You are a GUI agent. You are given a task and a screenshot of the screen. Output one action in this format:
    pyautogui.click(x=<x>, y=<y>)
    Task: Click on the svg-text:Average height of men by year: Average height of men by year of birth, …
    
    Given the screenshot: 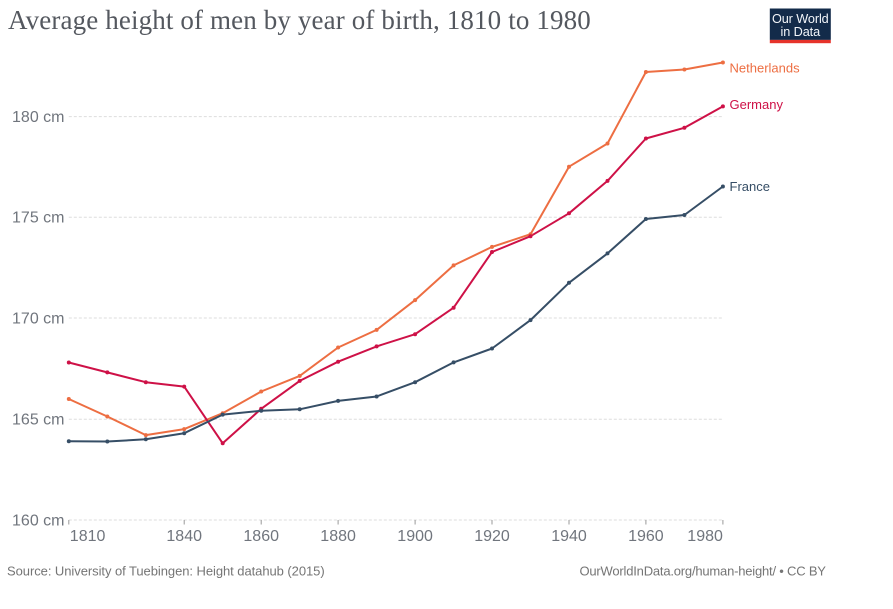 What is the action you would take?
    pyautogui.click(x=299, y=20)
    